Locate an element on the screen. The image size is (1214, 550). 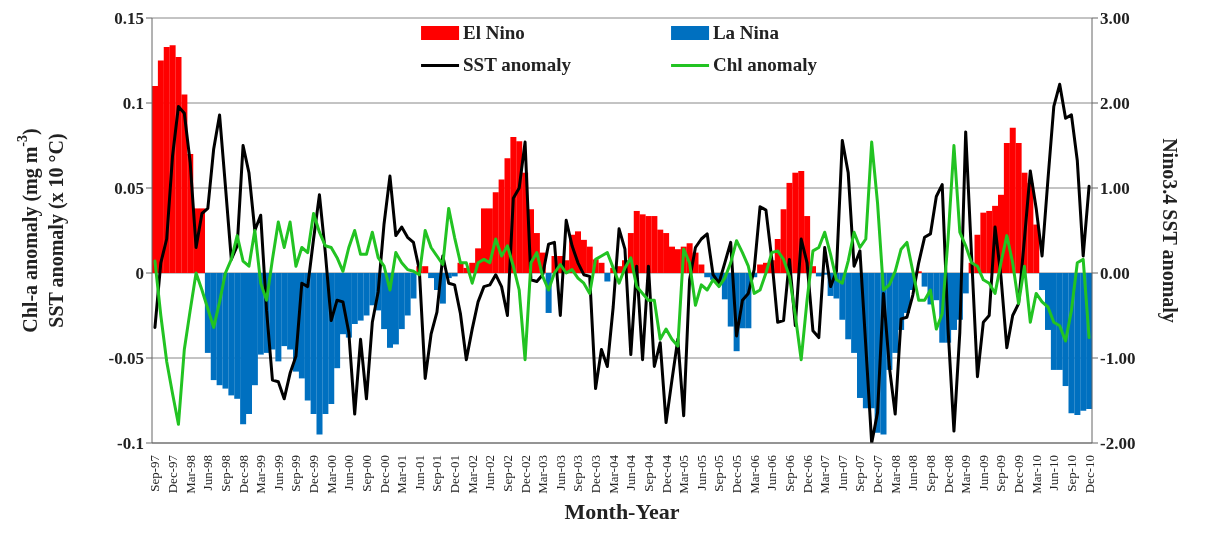
x-tick-label: Mar-04 is located at coordinates (613, 474).